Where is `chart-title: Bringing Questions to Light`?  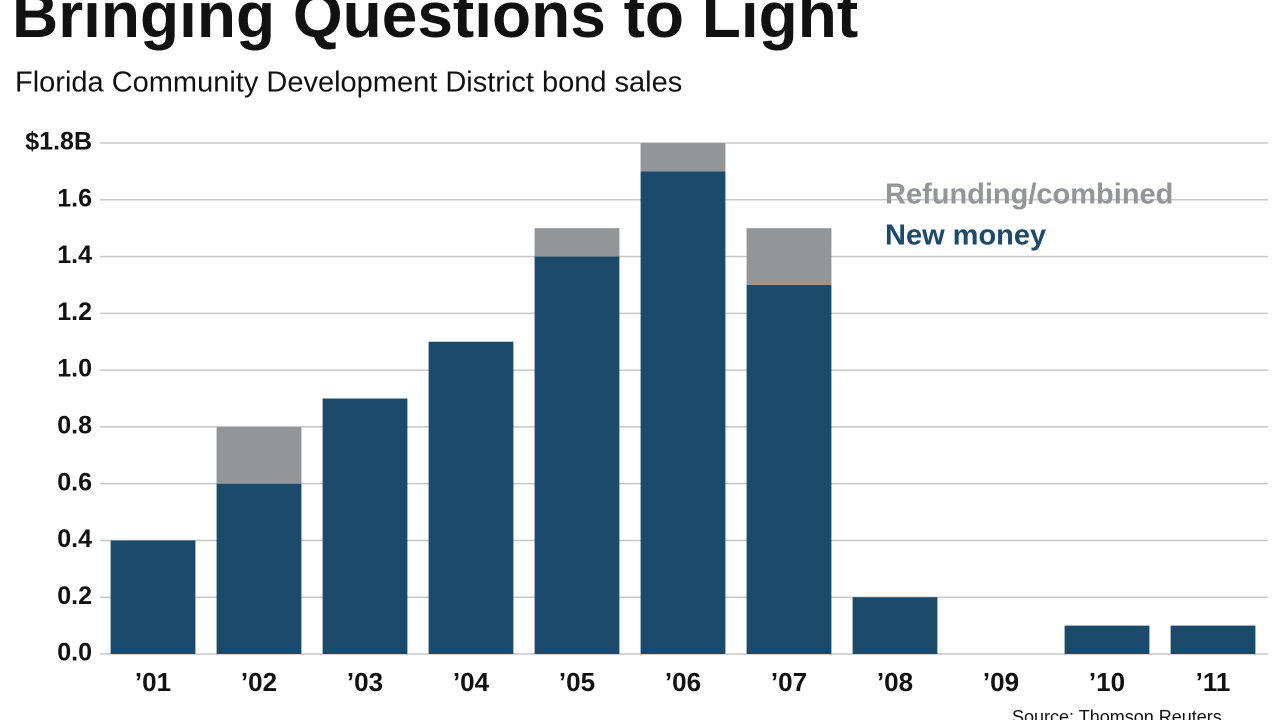 chart-title: Bringing Questions to Light is located at coordinates (435, 25).